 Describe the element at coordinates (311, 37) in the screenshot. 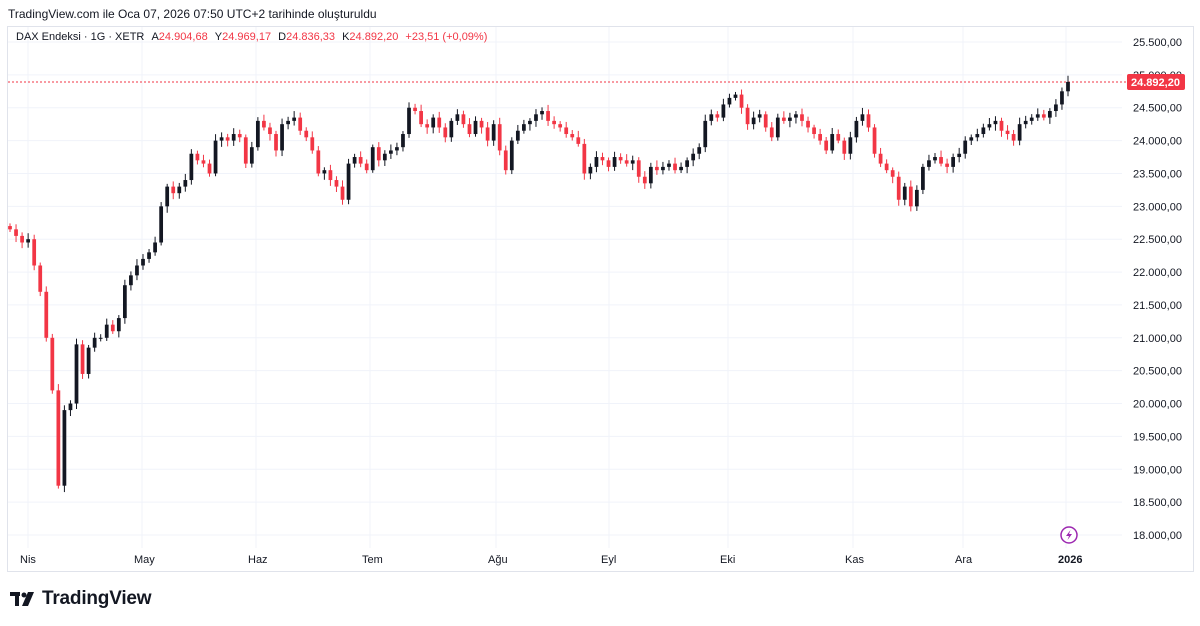

I see `low-value: 24.836,33` at that location.